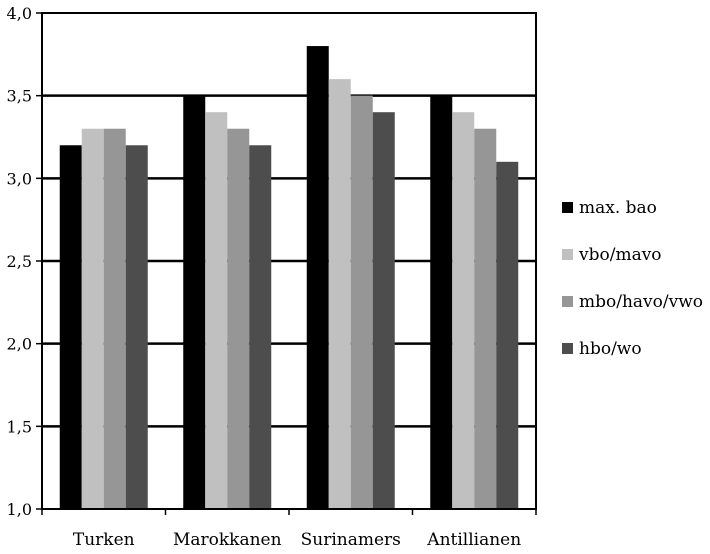 Image resolution: width=710 pixels, height=554 pixels. I want to click on legend-label: hbo/wo, so click(610, 349).